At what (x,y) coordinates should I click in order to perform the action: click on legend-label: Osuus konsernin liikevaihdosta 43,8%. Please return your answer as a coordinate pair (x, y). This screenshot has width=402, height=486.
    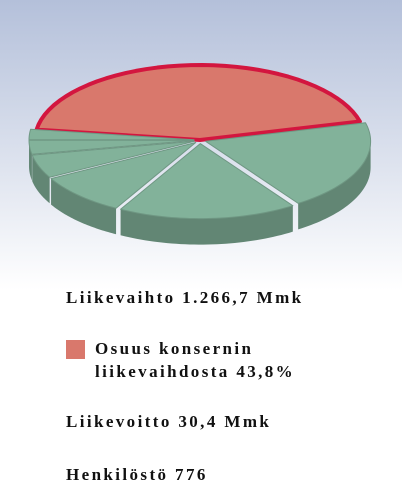
    Looking at the image, I should click on (195, 360).